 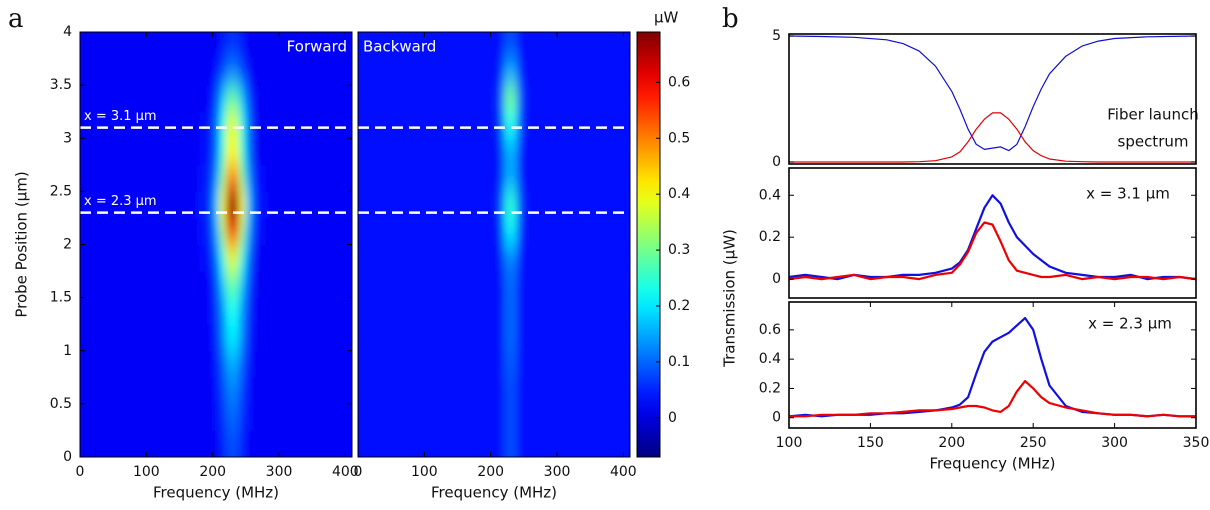 I want to click on data-line, so click(x=992, y=137).